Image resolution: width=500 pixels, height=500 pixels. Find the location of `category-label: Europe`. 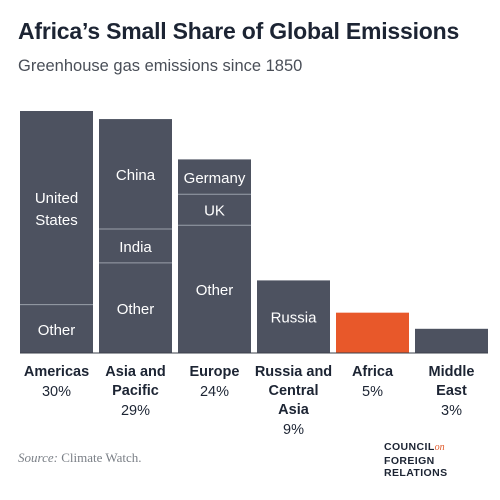

category-label: Europe is located at coordinates (215, 372).